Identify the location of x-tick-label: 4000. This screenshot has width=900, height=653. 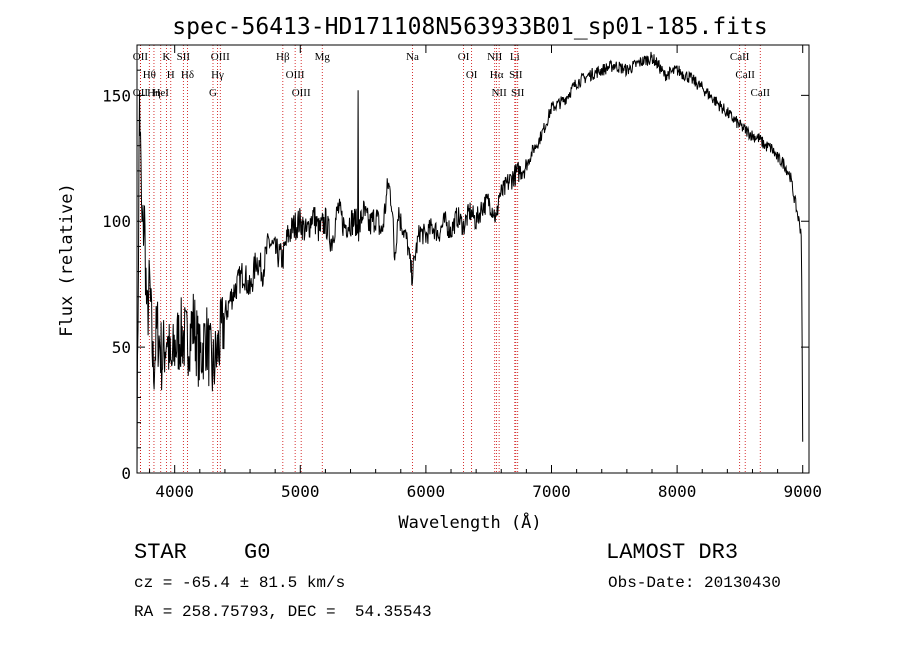
(174, 491).